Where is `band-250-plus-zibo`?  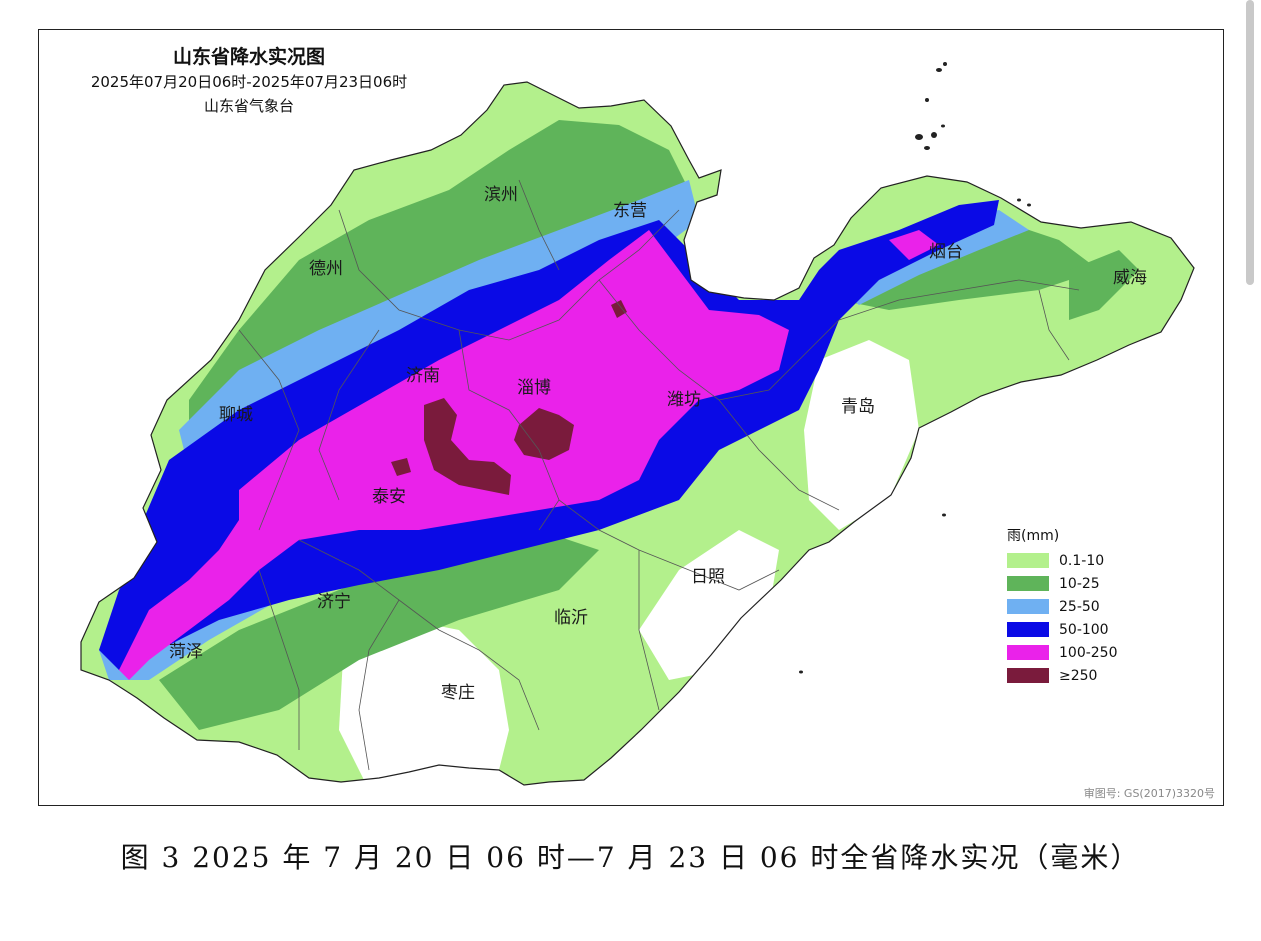 band-250-plus-zibo is located at coordinates (544, 434).